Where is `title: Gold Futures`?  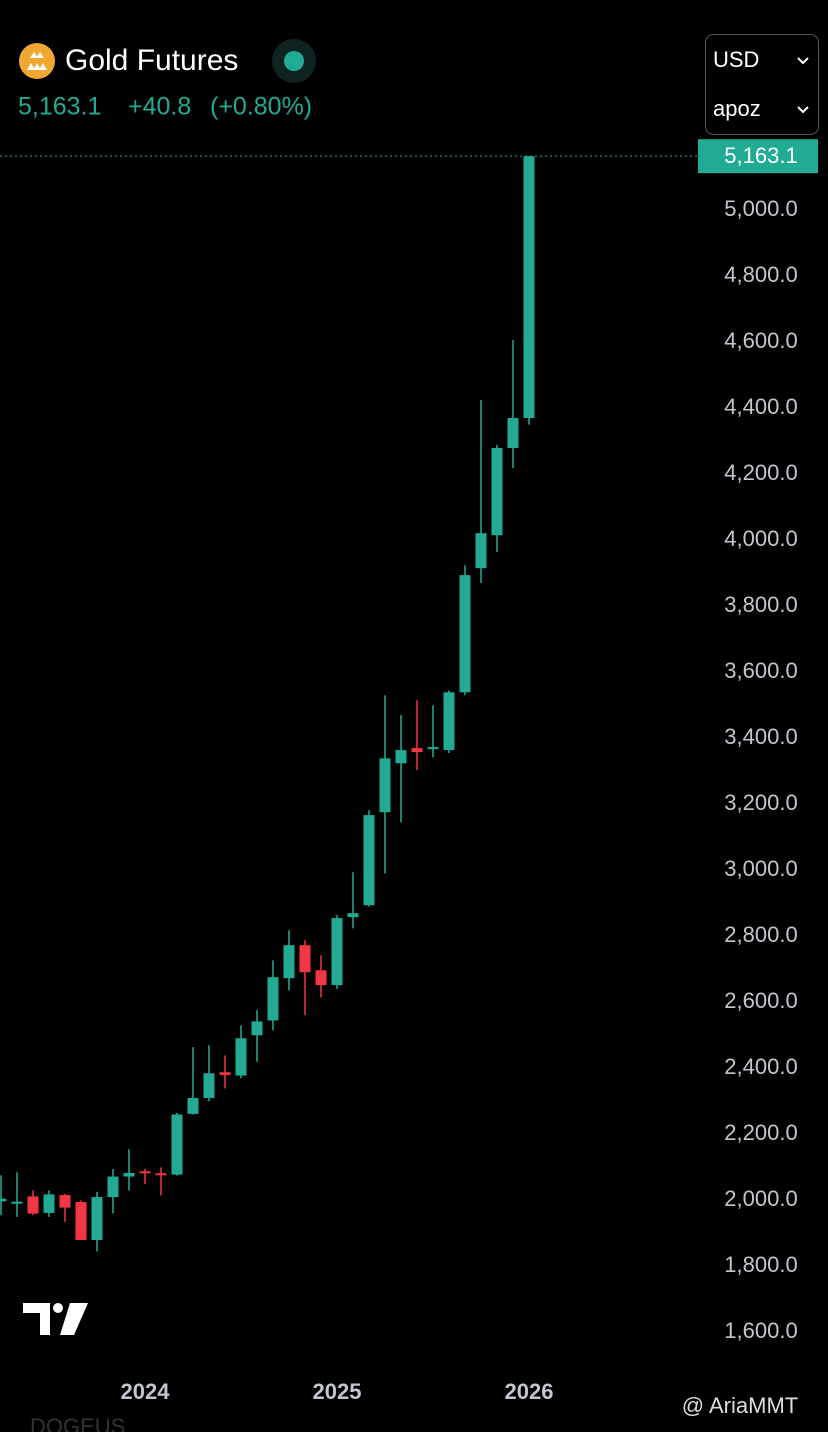 title: Gold Futures is located at coordinates (151, 60).